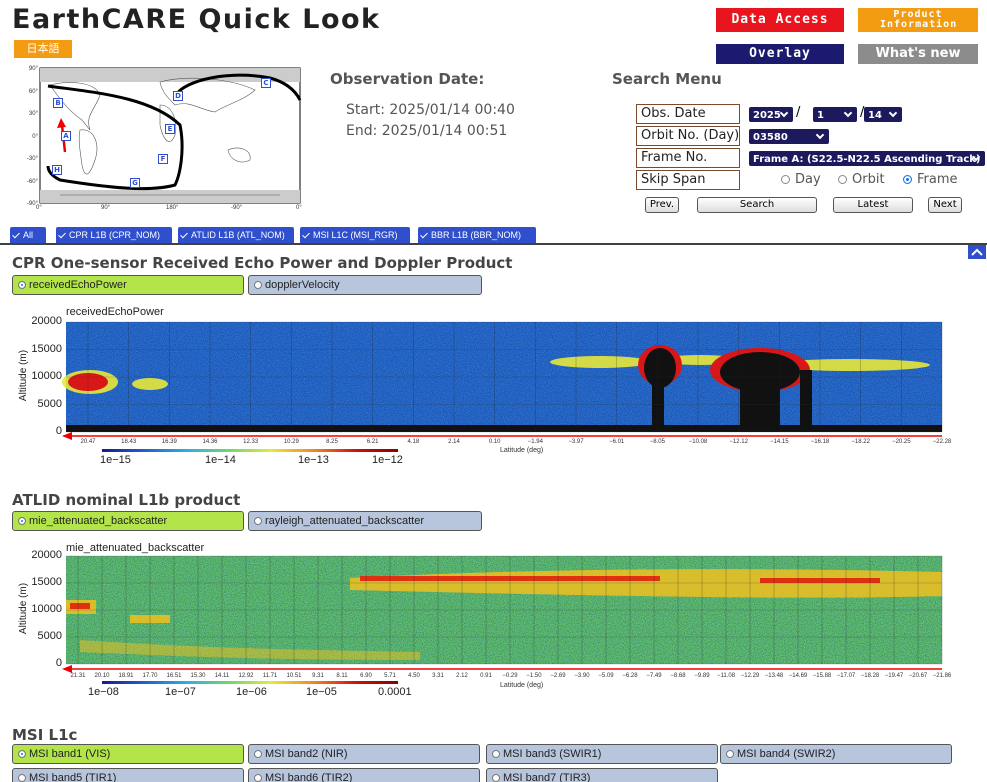 This screenshot has width=987, height=782. Describe the element at coordinates (462, 676) in the screenshot. I see `x-tick-label: 2.12` at that location.